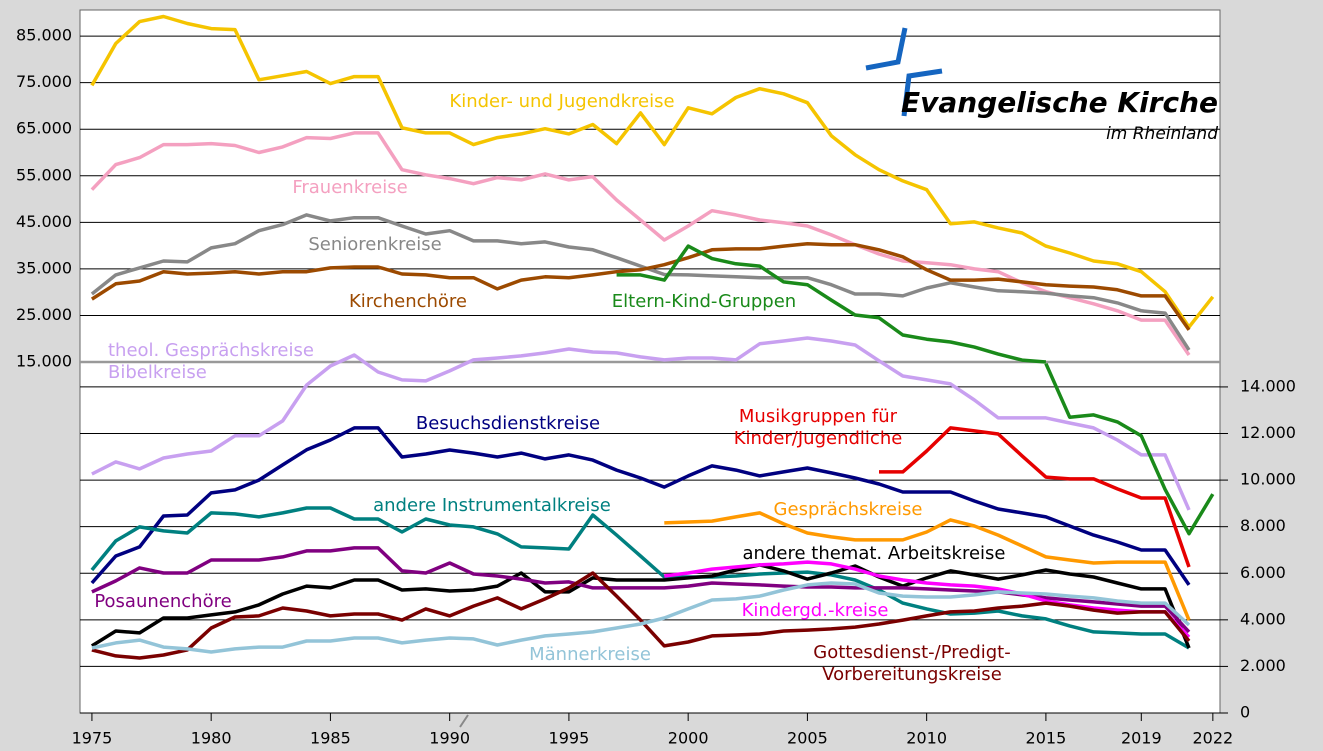 The width and height of the screenshot is (1323, 751). Describe the element at coordinates (1245, 712) in the screenshot. I see `y2-tick-label: 0` at that location.